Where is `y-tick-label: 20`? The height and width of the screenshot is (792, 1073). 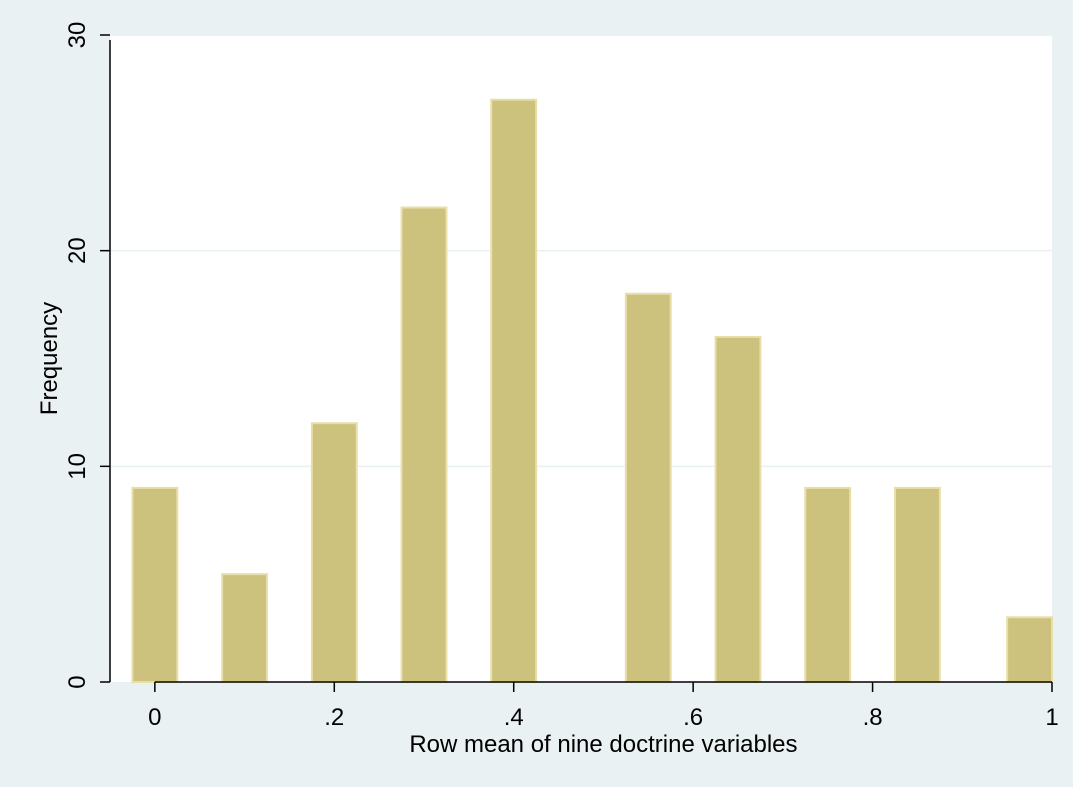
y-tick-label: 20 is located at coordinates (77, 250).